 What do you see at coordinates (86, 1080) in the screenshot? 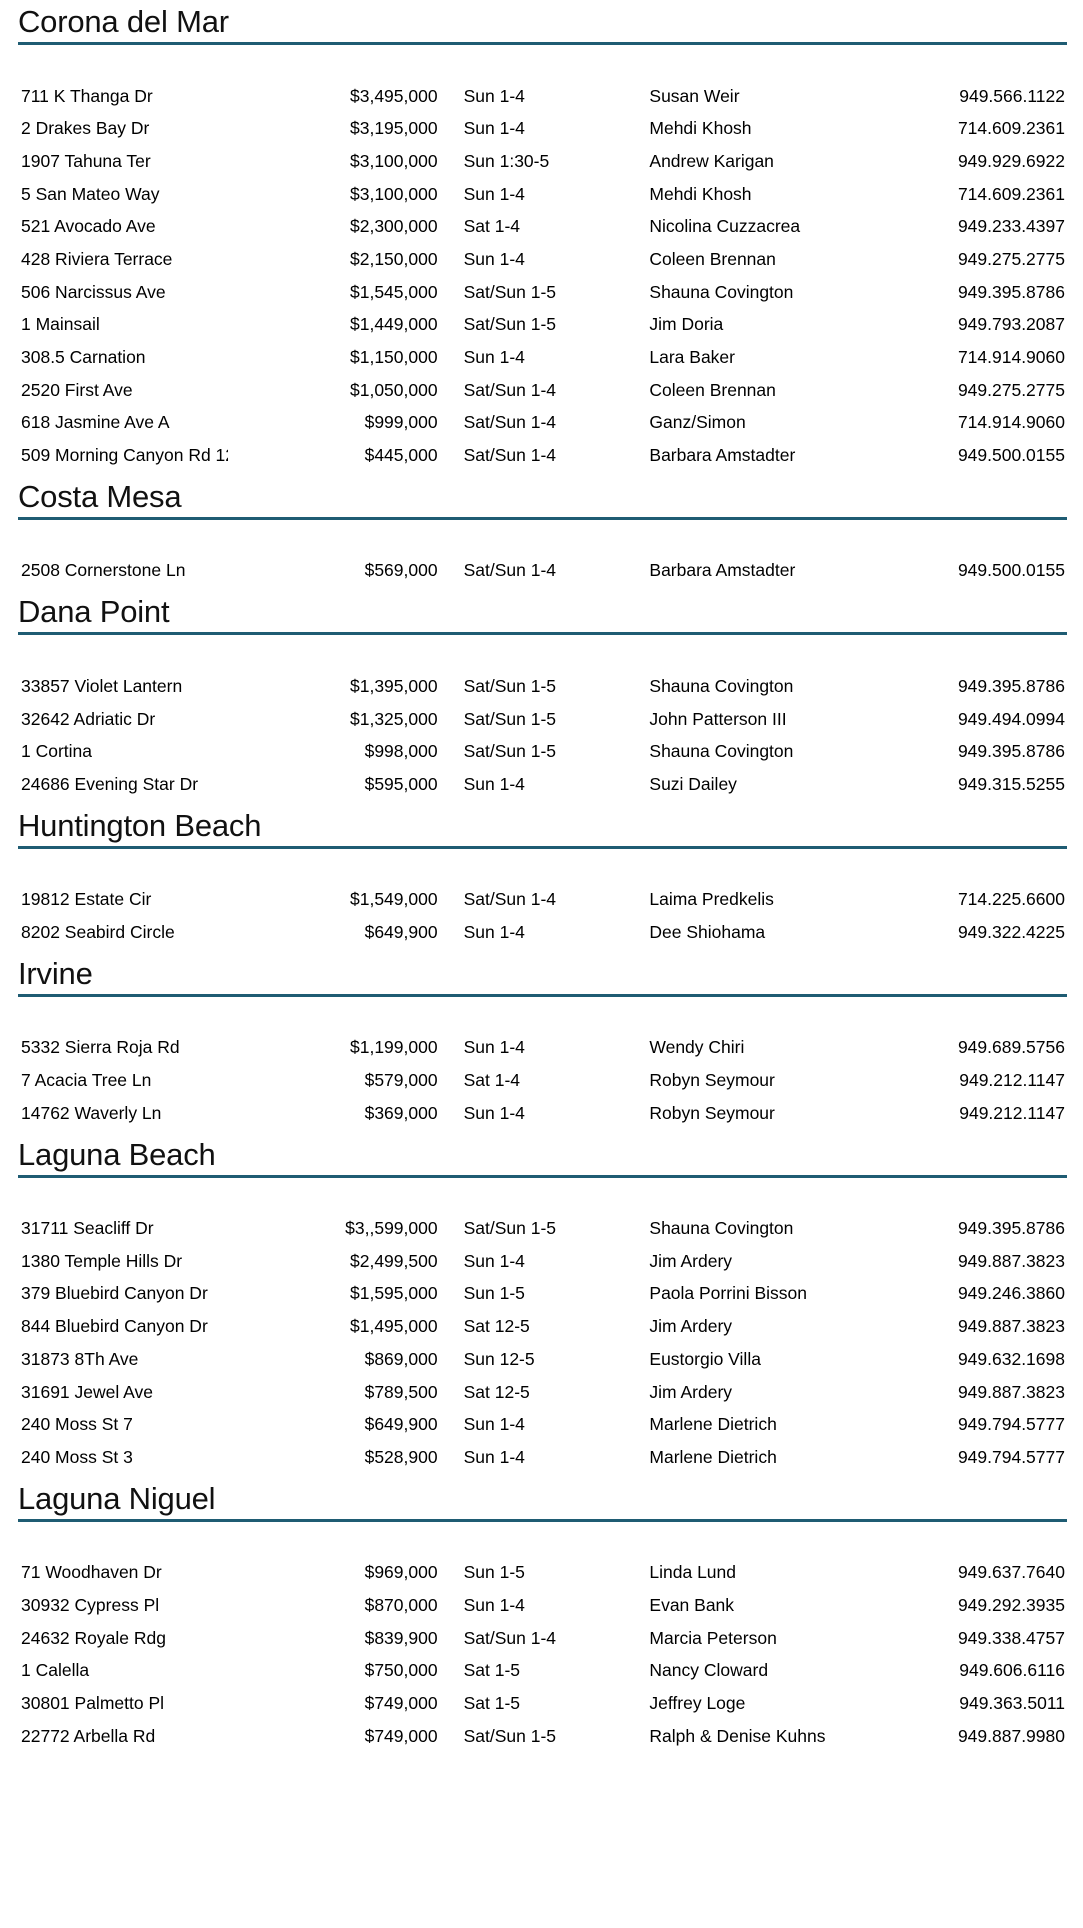
I see `listing-address: 7 Acacia Tree Ln` at bounding box center [86, 1080].